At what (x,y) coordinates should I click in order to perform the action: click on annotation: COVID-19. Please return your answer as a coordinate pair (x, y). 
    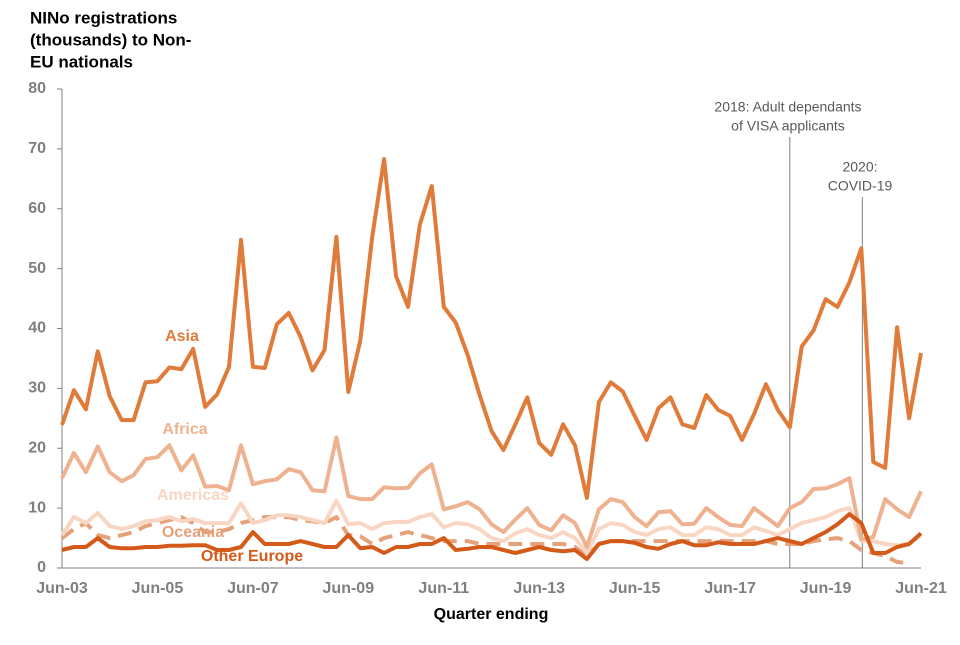
    Looking at the image, I should click on (860, 186).